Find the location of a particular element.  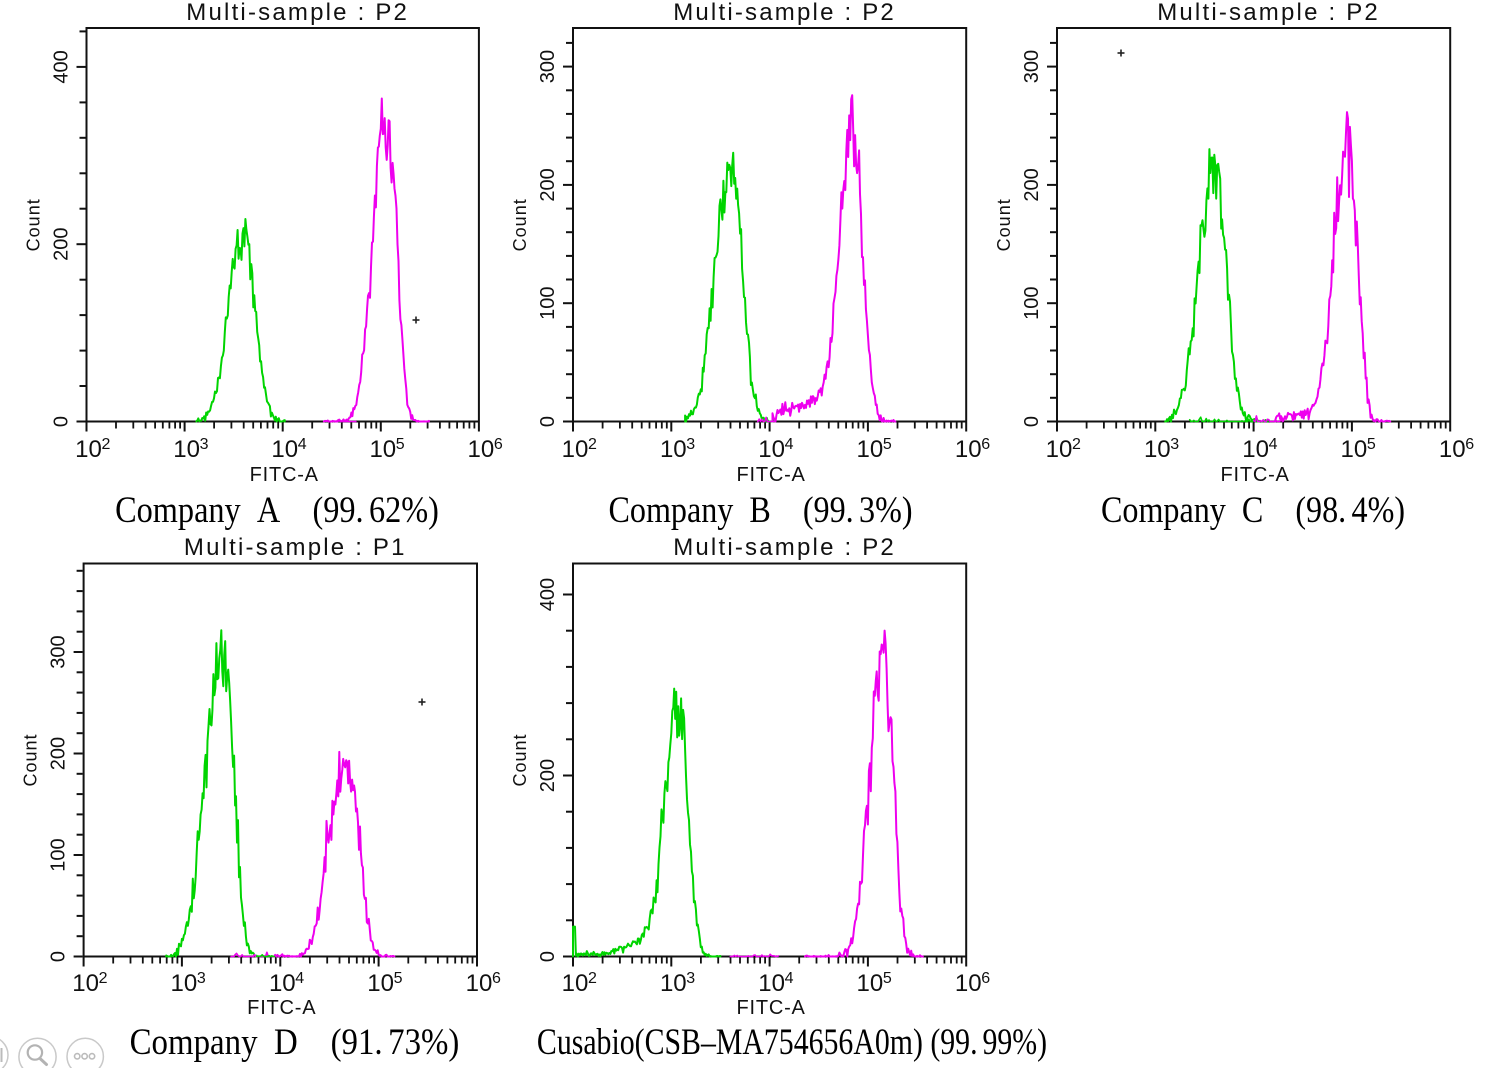

svg-text: Company A (99. 62%) is located at coordinates (277, 510).